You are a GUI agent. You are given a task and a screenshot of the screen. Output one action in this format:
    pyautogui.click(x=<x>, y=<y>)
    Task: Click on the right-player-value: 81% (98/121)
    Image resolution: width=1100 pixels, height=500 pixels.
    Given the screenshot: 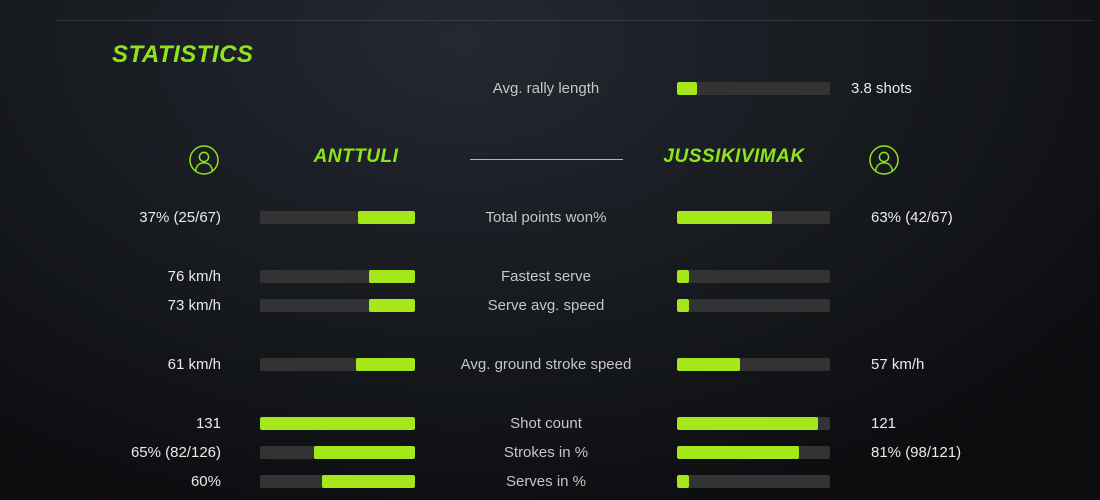 What is the action you would take?
    pyautogui.click(x=916, y=452)
    